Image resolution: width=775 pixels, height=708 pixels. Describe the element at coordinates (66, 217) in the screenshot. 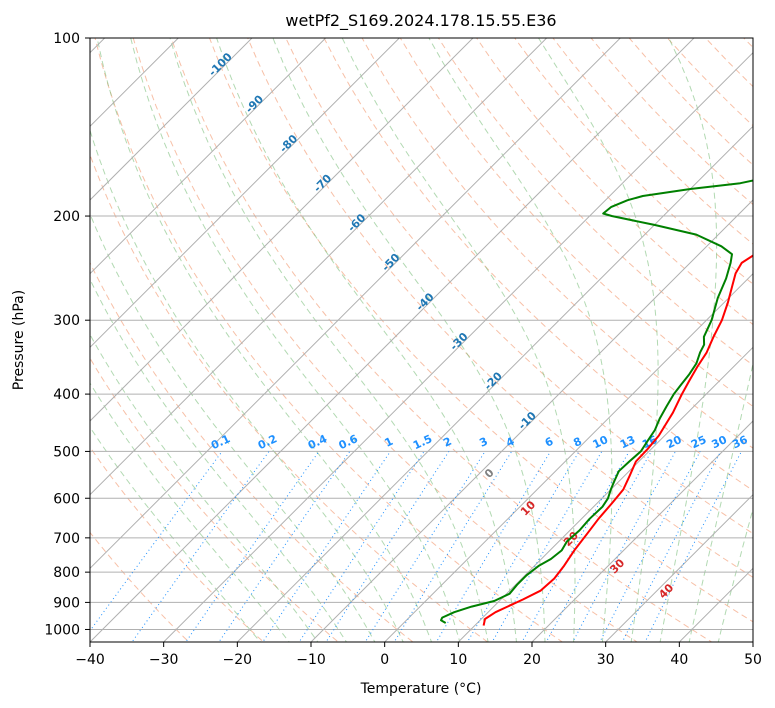

I see `y-tick-label: 200` at that location.